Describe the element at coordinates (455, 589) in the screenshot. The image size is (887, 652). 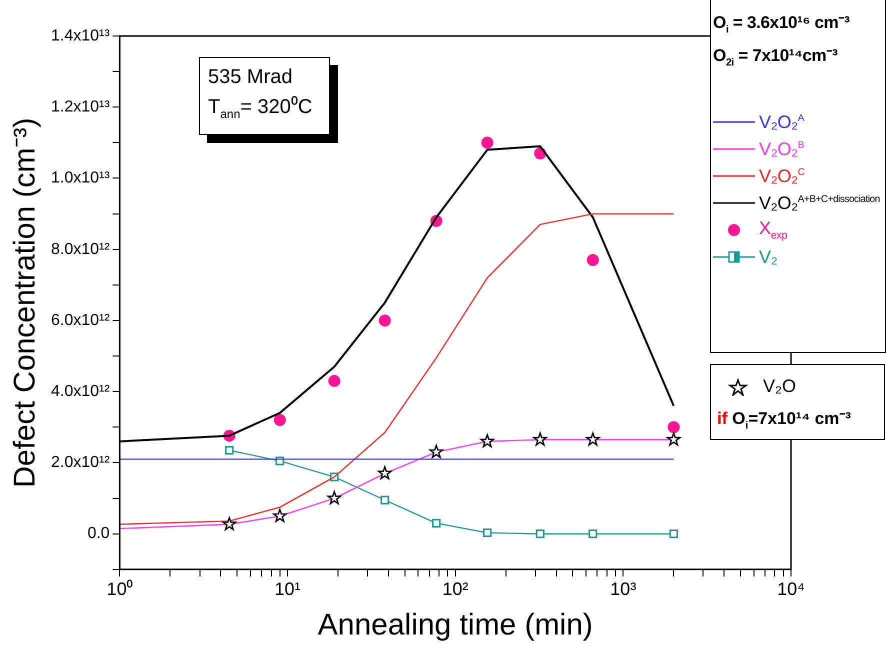
I see `x-tick-label: 10²` at that location.